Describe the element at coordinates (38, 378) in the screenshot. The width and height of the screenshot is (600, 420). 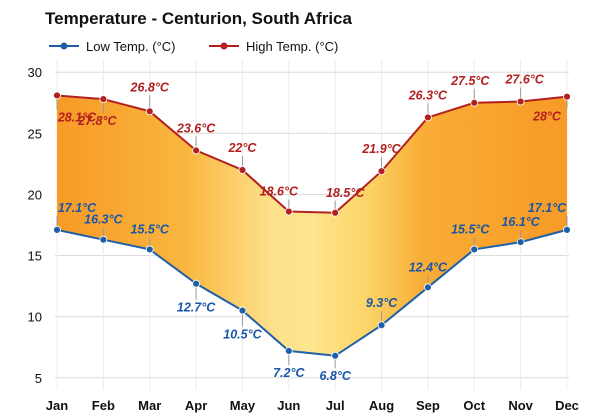
I see `y-tick-label: 5` at that location.